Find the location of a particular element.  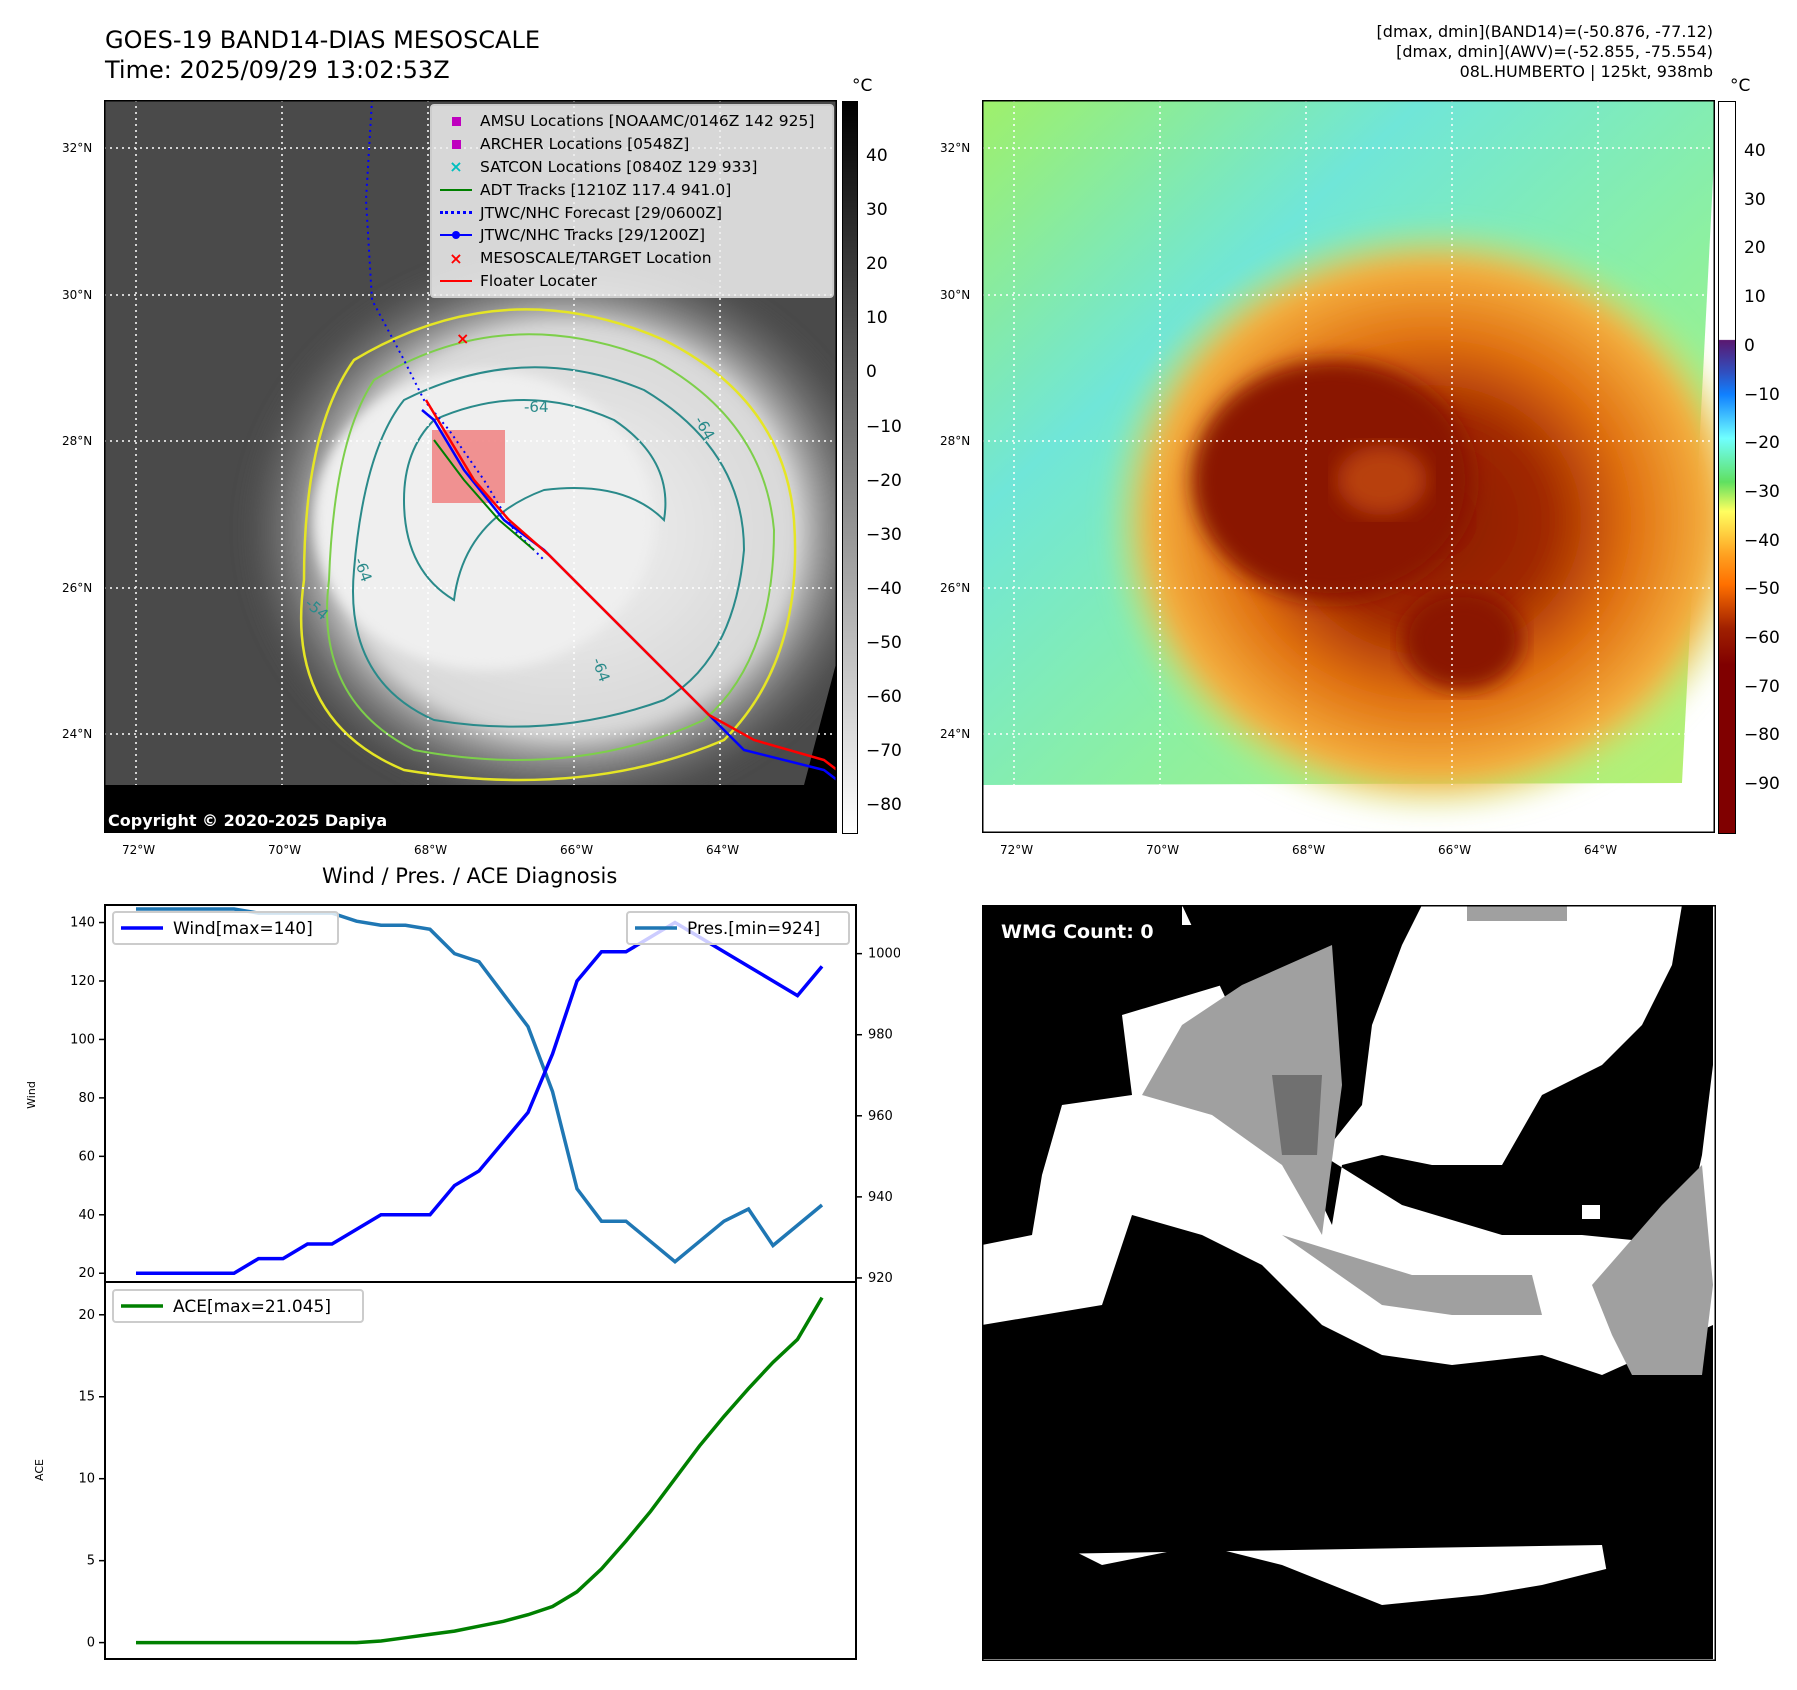

contour-label: -64 is located at coordinates (536, 407).